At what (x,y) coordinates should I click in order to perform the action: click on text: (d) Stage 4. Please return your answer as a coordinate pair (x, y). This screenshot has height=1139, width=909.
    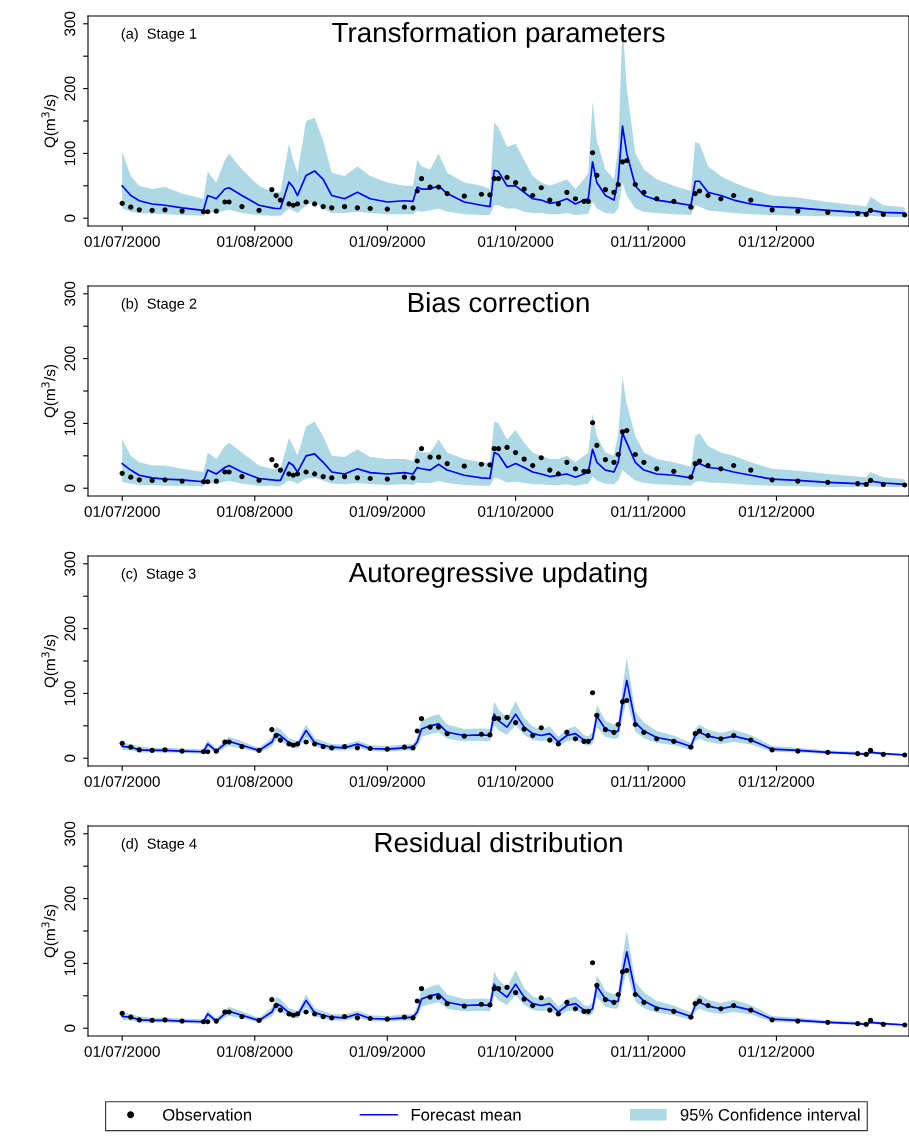
    Looking at the image, I should click on (159, 845).